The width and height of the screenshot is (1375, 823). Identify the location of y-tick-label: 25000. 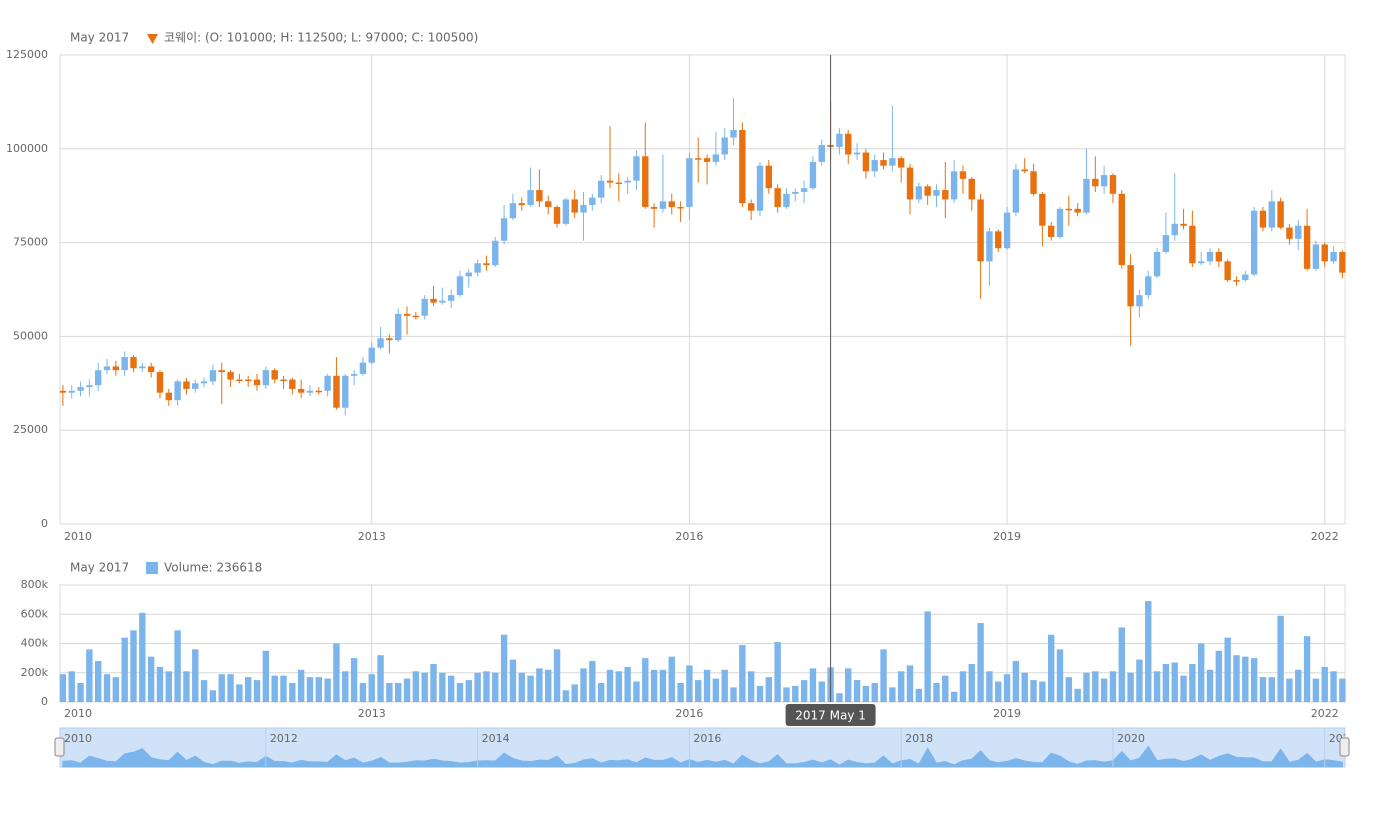
(30, 429).